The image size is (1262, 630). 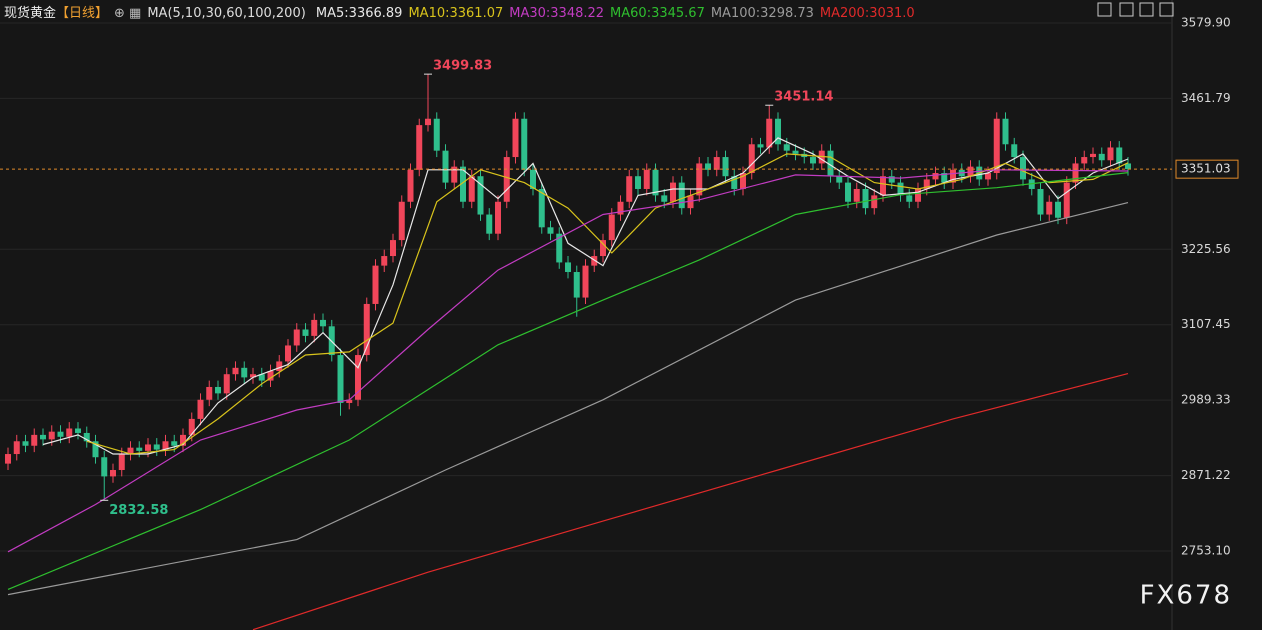 I want to click on settings-icon: ⊕ ▦, so click(x=128, y=13).